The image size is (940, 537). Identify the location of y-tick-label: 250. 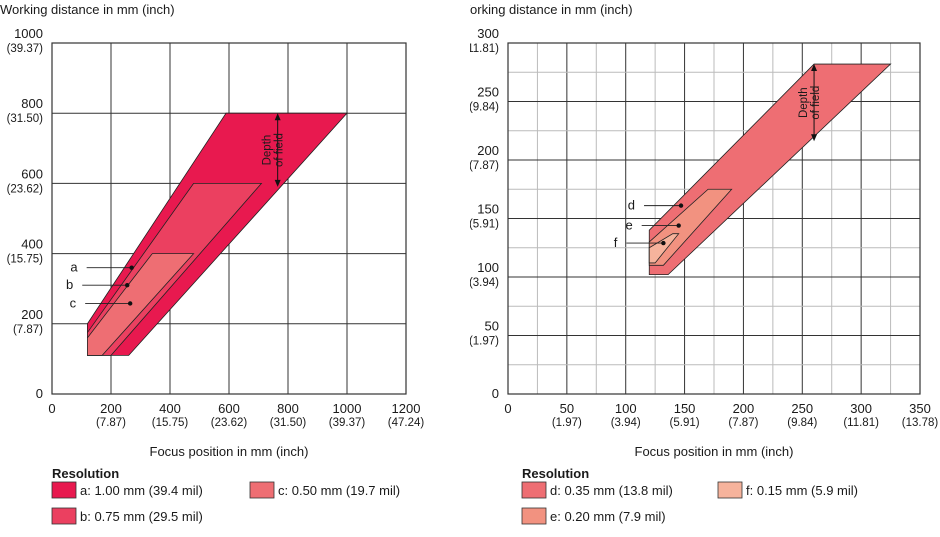
(488, 92).